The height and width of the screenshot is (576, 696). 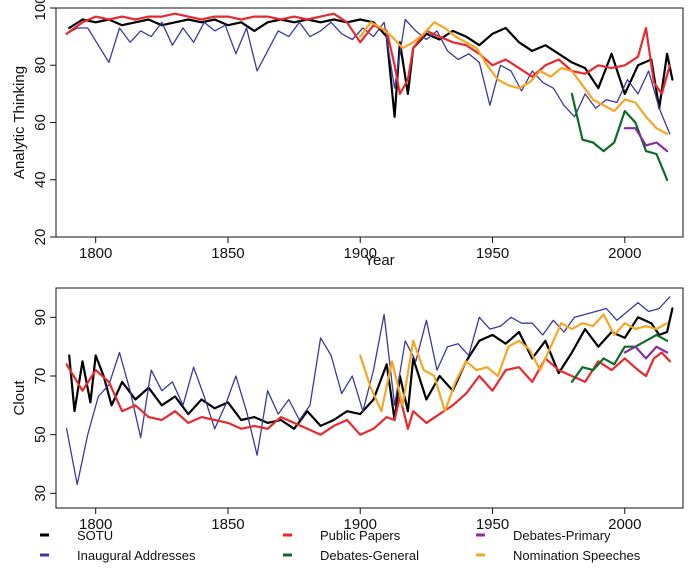 I want to click on bottom-x-tick-label: 2000, so click(x=624, y=524).